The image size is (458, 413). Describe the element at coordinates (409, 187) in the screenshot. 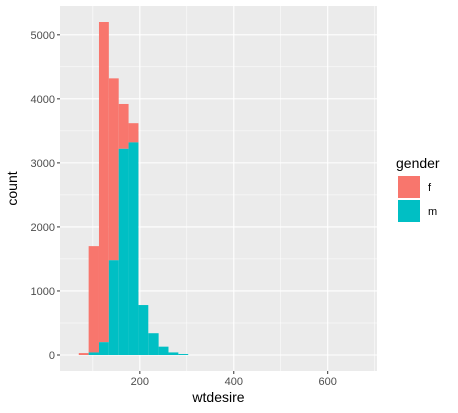

I see `legend-key-f` at that location.